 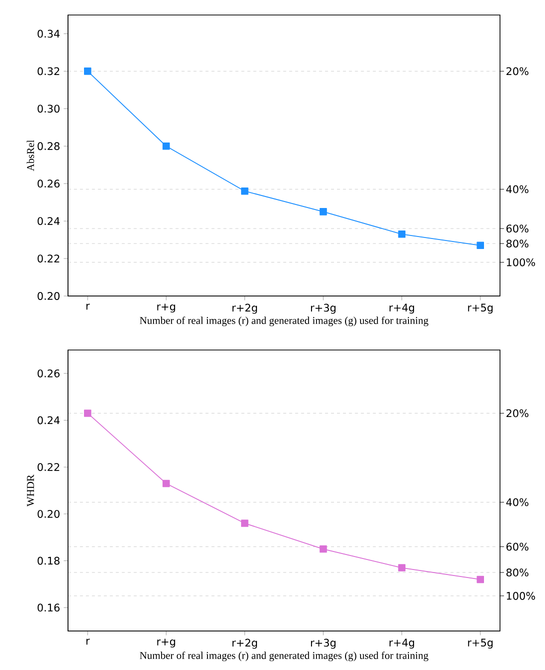 What do you see at coordinates (49, 34) in the screenshot?
I see `y-tick-label: 0.34` at bounding box center [49, 34].